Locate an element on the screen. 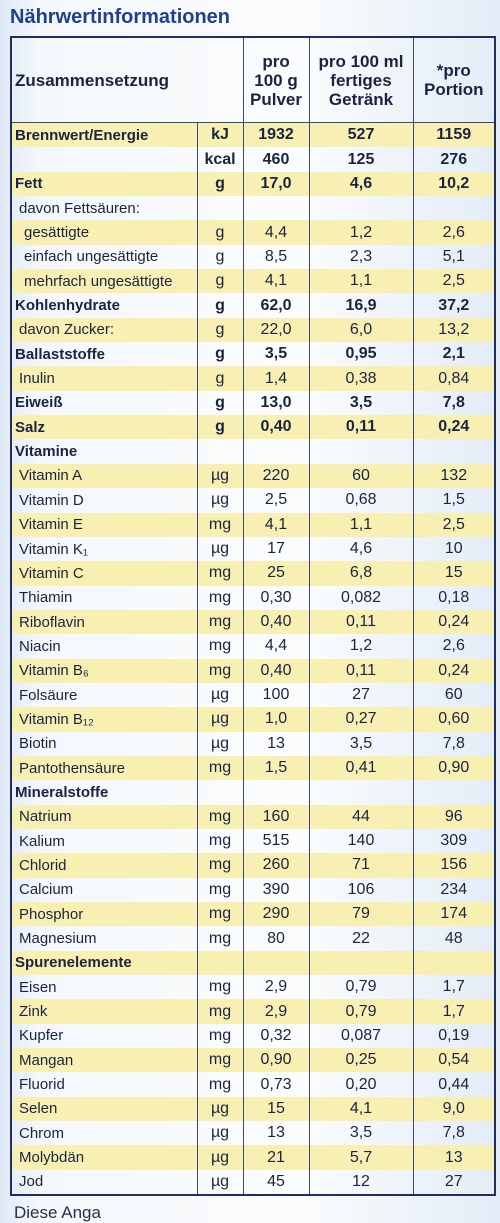 The height and width of the screenshot is (1223, 500). table-row: Eisen mg 2,9 0,79 1,7 is located at coordinates (253, 987).